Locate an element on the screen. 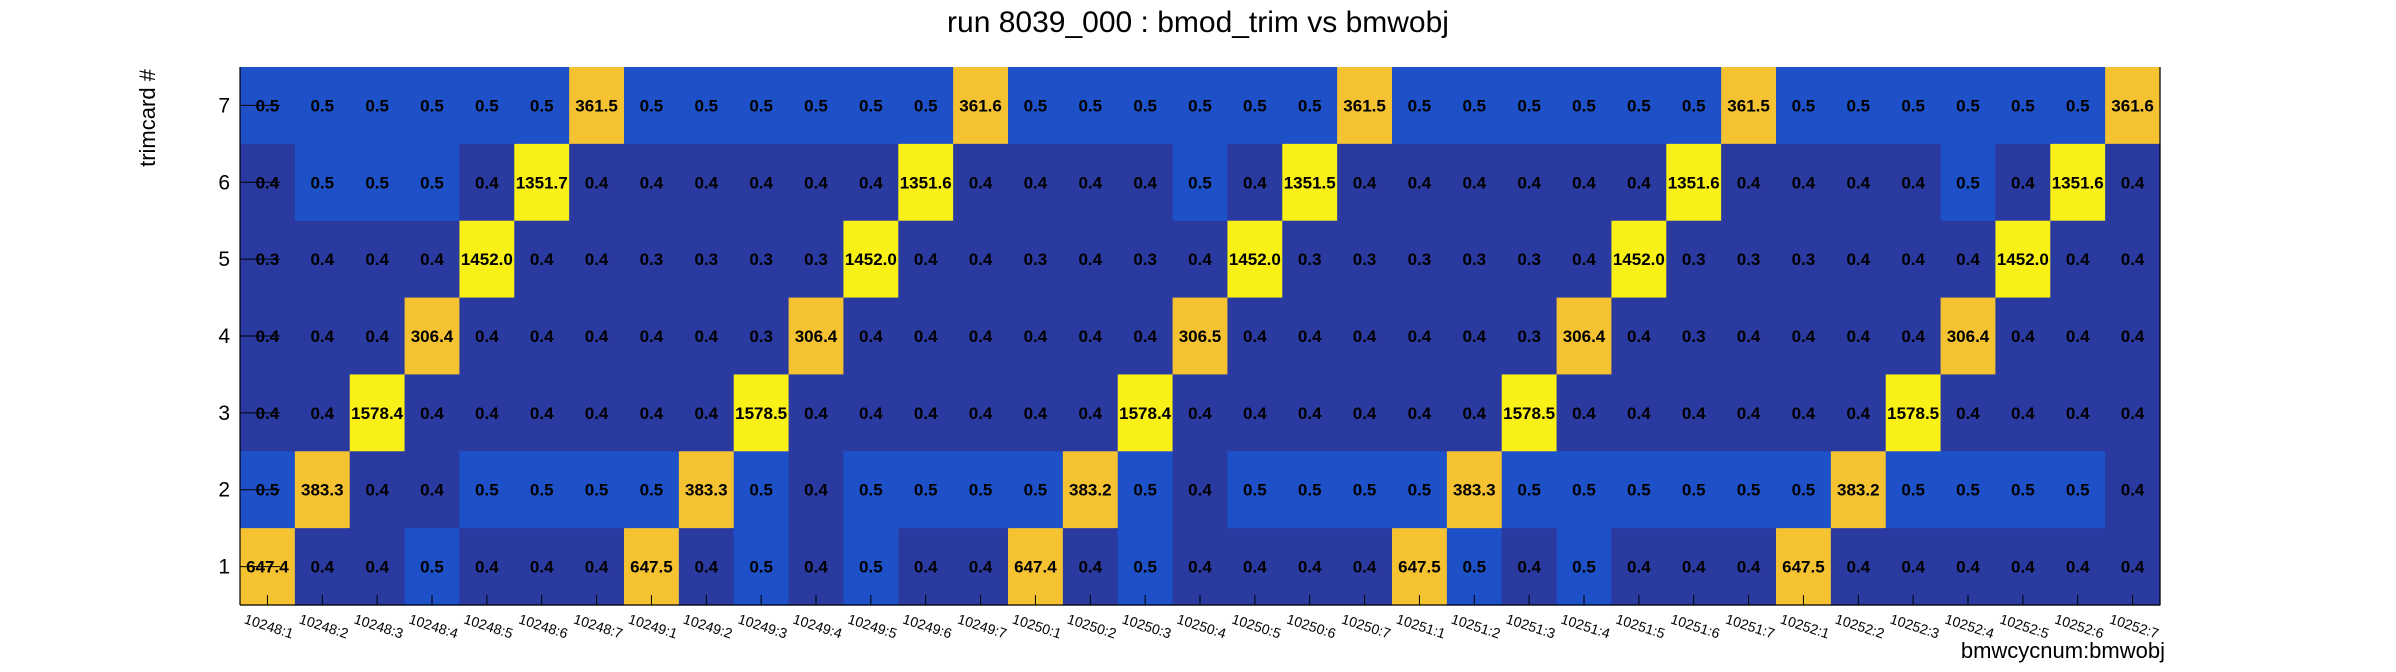 The image size is (2396, 672). x-tick-label: 10251:2 is located at coordinates (1475, 626).